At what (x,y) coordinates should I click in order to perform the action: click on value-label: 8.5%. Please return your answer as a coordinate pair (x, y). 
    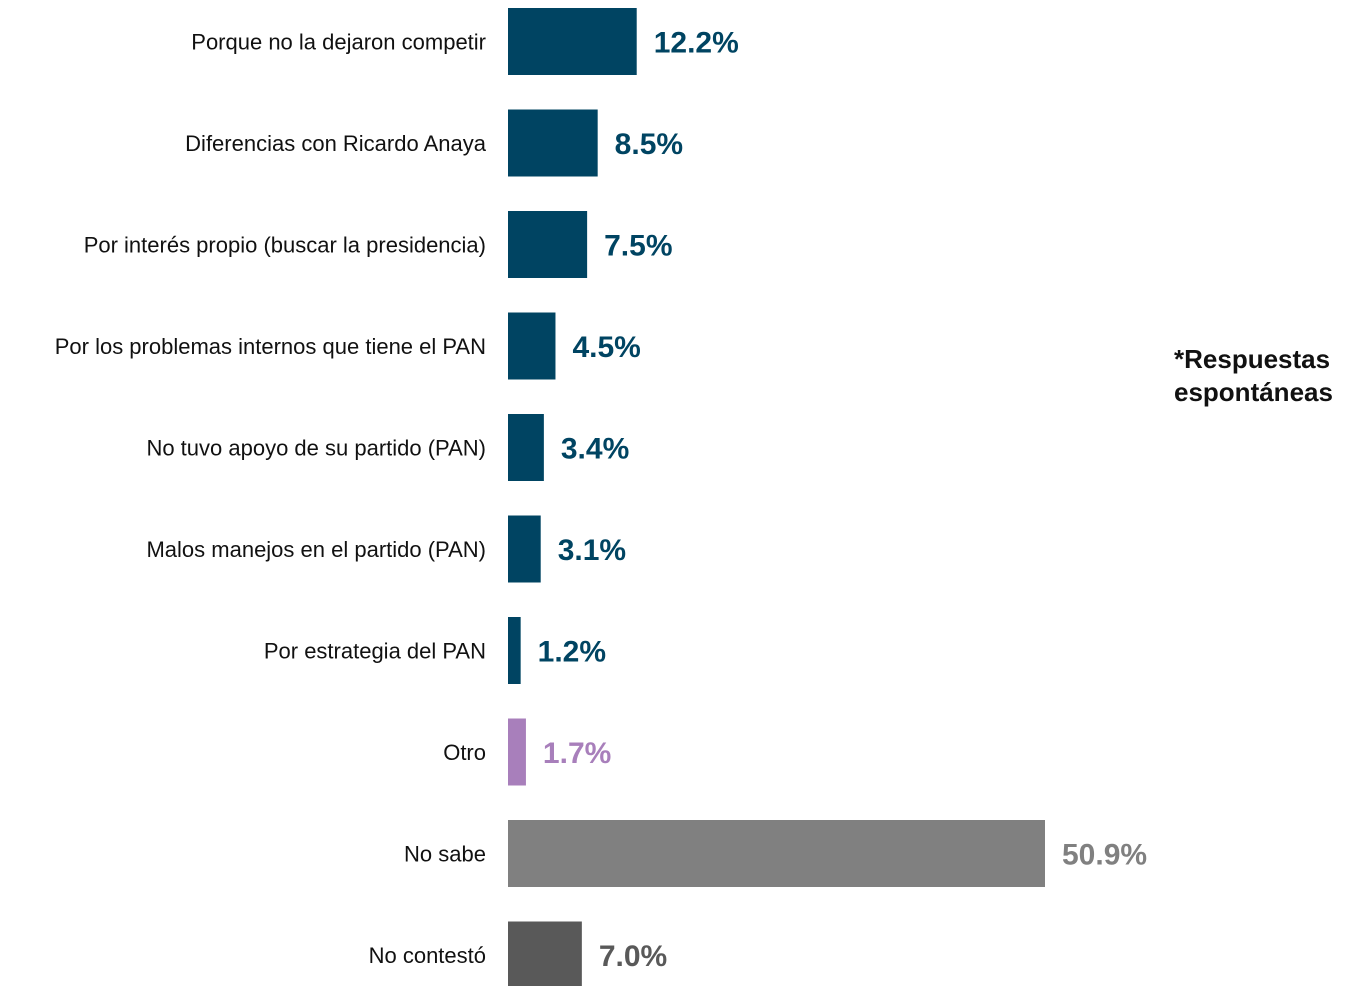
    Looking at the image, I should click on (649, 144).